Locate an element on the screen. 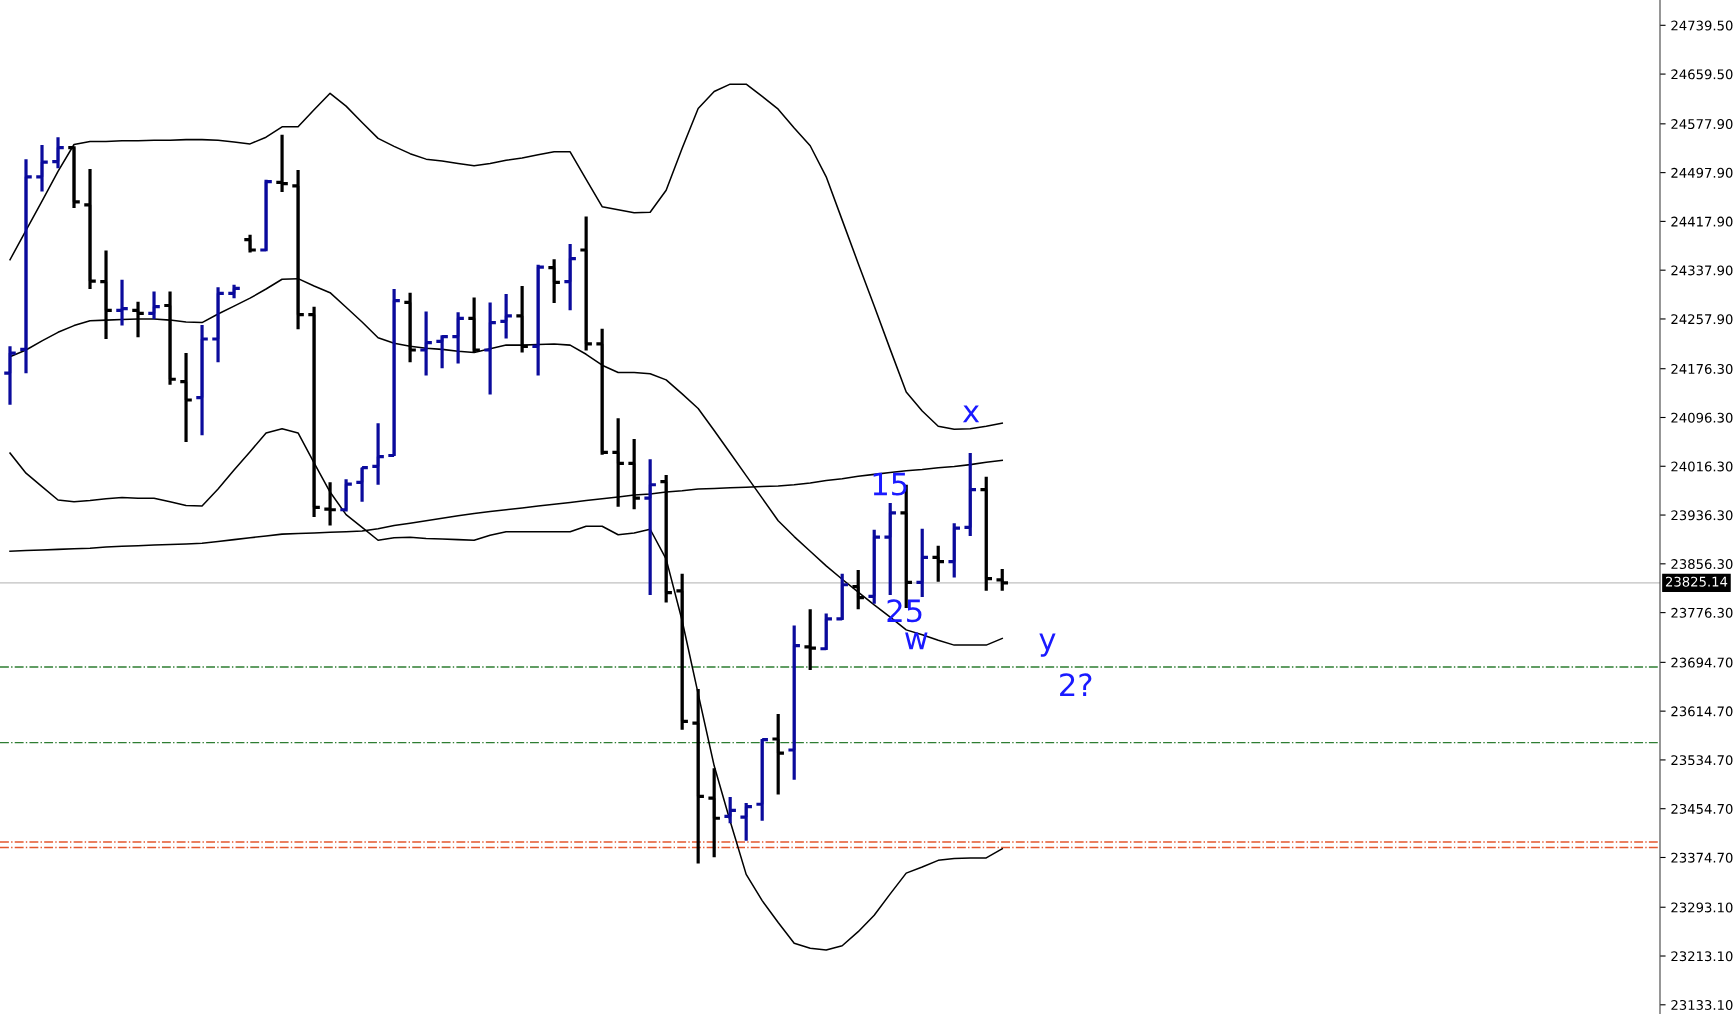  y-tick-label: 24577.90 is located at coordinates (1702, 124).